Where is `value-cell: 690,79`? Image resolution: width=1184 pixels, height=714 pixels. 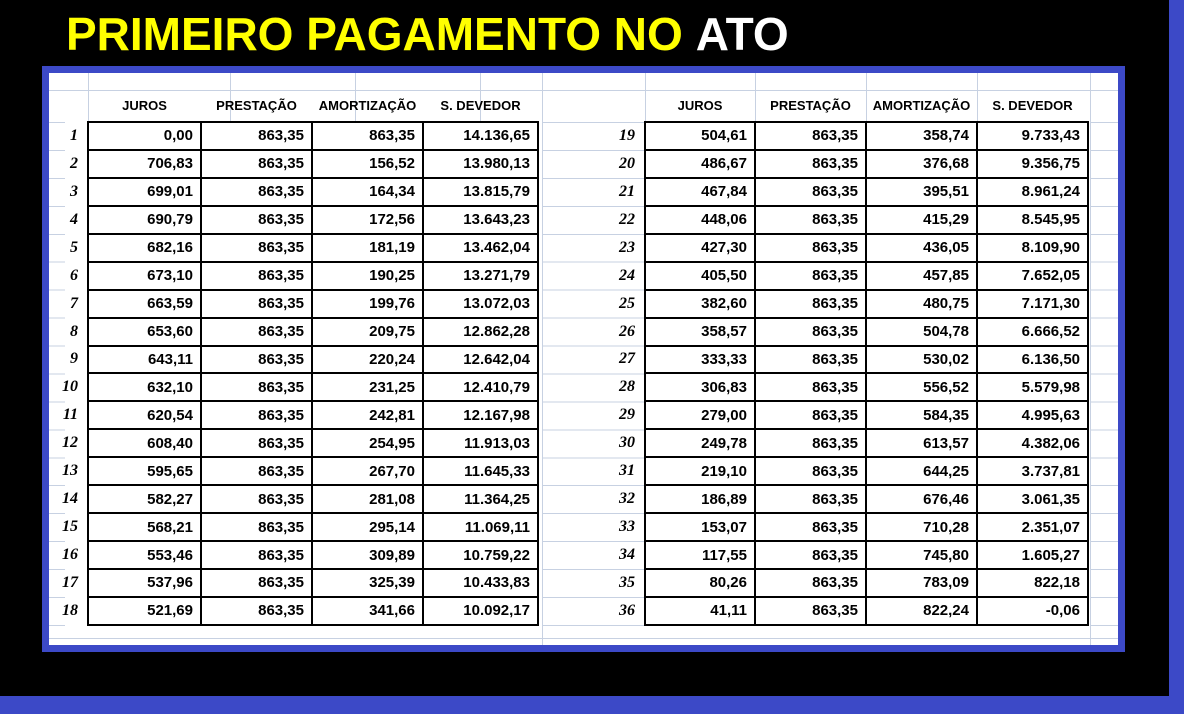 value-cell: 690,79 is located at coordinates (144, 219).